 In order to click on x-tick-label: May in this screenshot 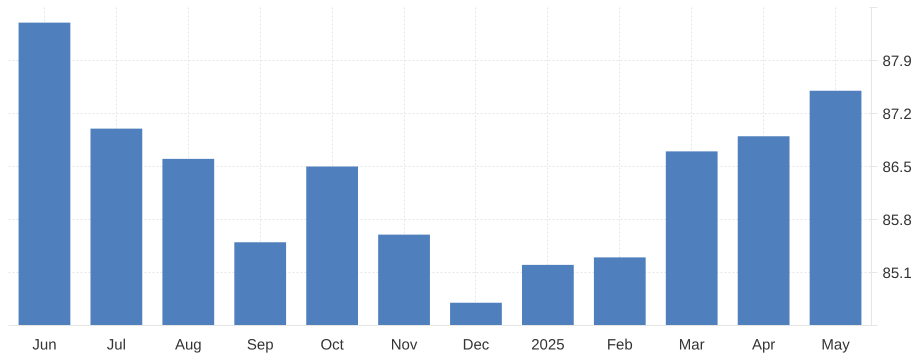, I will do `click(835, 345)`.